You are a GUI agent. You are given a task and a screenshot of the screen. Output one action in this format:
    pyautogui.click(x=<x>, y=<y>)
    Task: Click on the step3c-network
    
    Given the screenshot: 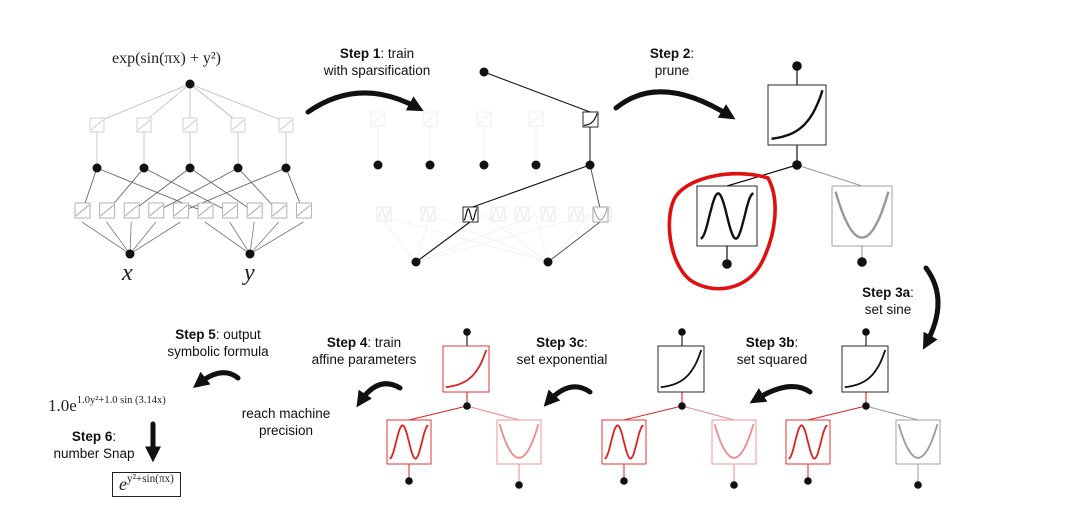 What is the action you would take?
    pyautogui.click(x=464, y=408)
    